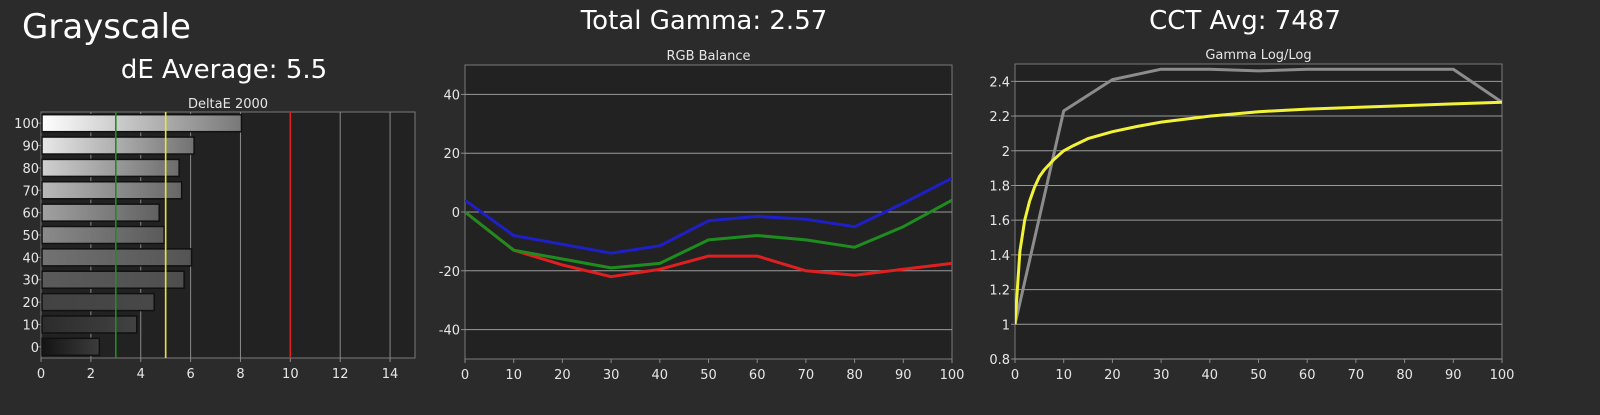  Describe the element at coordinates (1356, 375) in the screenshot. I see `gamma-x-tick-label: 70` at that location.